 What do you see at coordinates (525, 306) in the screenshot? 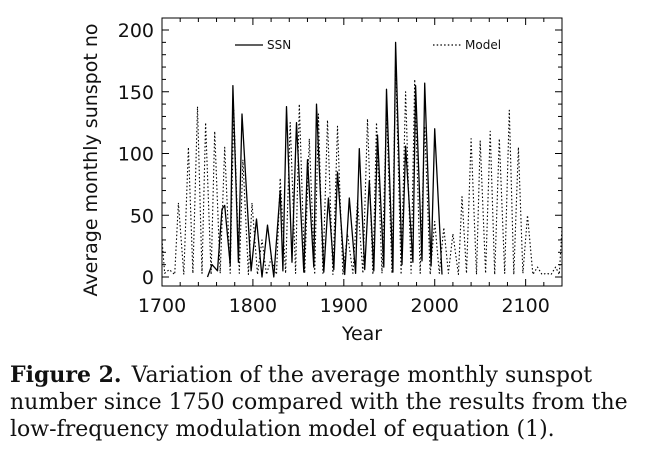
I see `x-tick-label-2100: 2100` at bounding box center [525, 306].